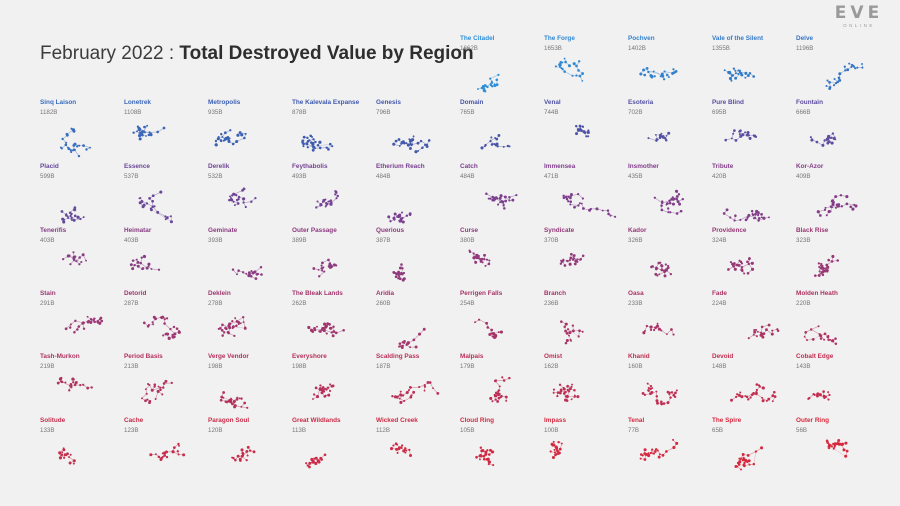 The width and height of the screenshot is (900, 506). Describe the element at coordinates (134, 420) in the screenshot. I see `region-name: Cache` at that location.